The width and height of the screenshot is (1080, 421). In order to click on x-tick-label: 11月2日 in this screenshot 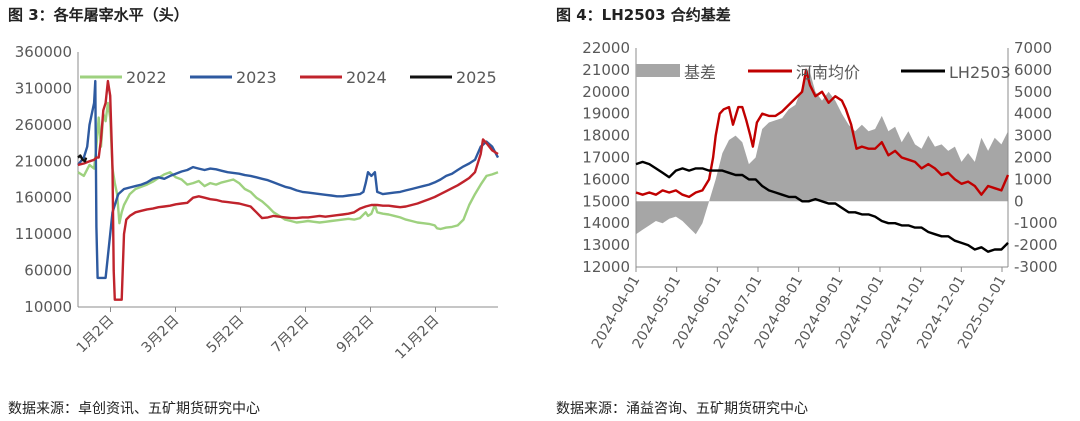, I will do `click(417, 338)`.